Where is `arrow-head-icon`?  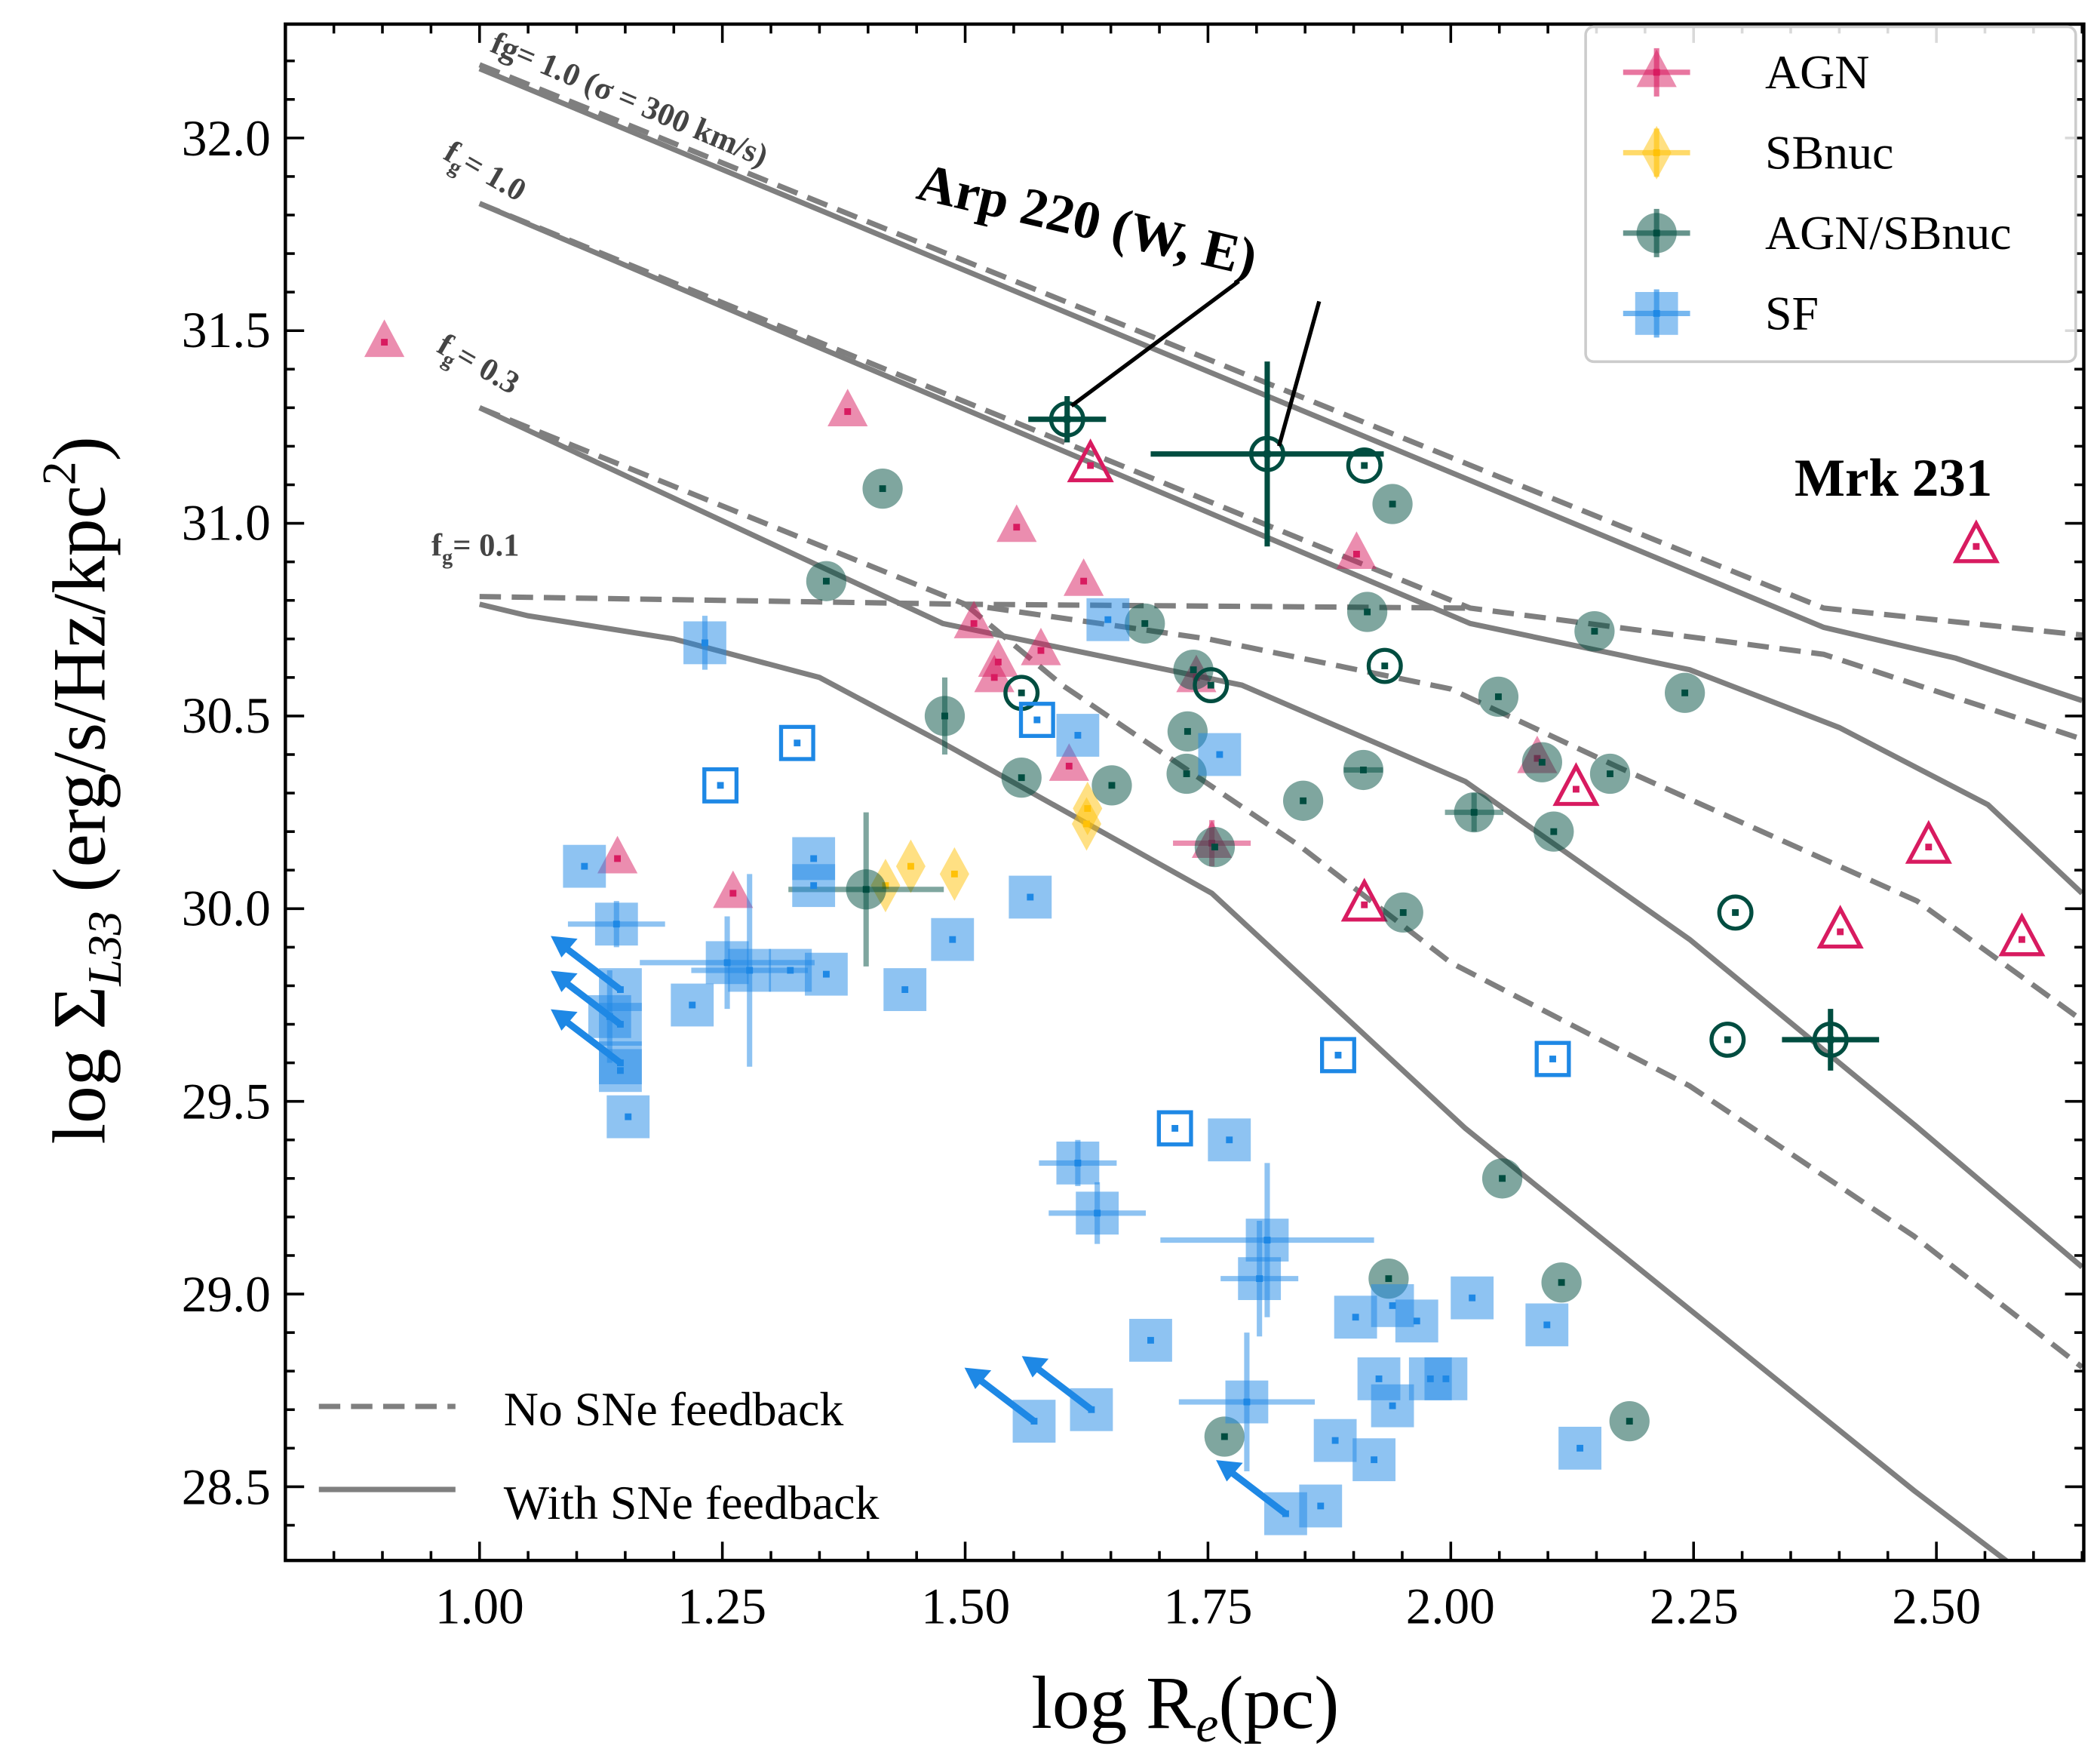
arrow-head-icon is located at coordinates (564, 946).